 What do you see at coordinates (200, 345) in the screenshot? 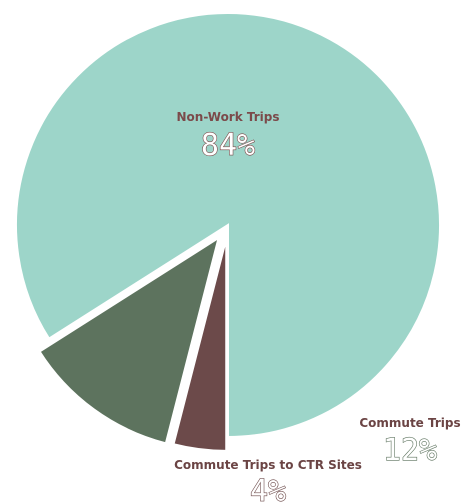
I see `pie-slice-commute-trips-to-ctr-sites` at bounding box center [200, 345].